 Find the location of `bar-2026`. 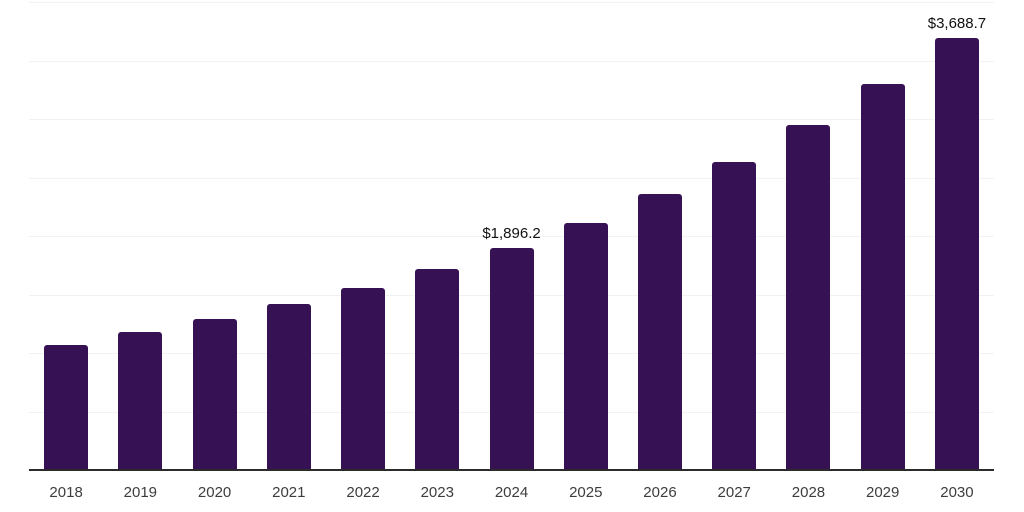

bar-2026 is located at coordinates (659, 332).